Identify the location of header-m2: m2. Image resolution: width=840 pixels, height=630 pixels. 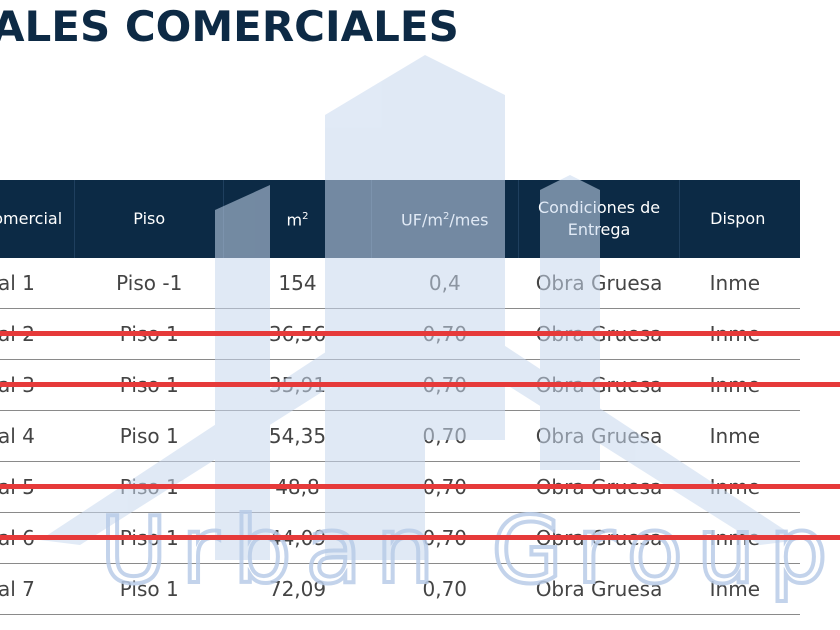
(297, 219).